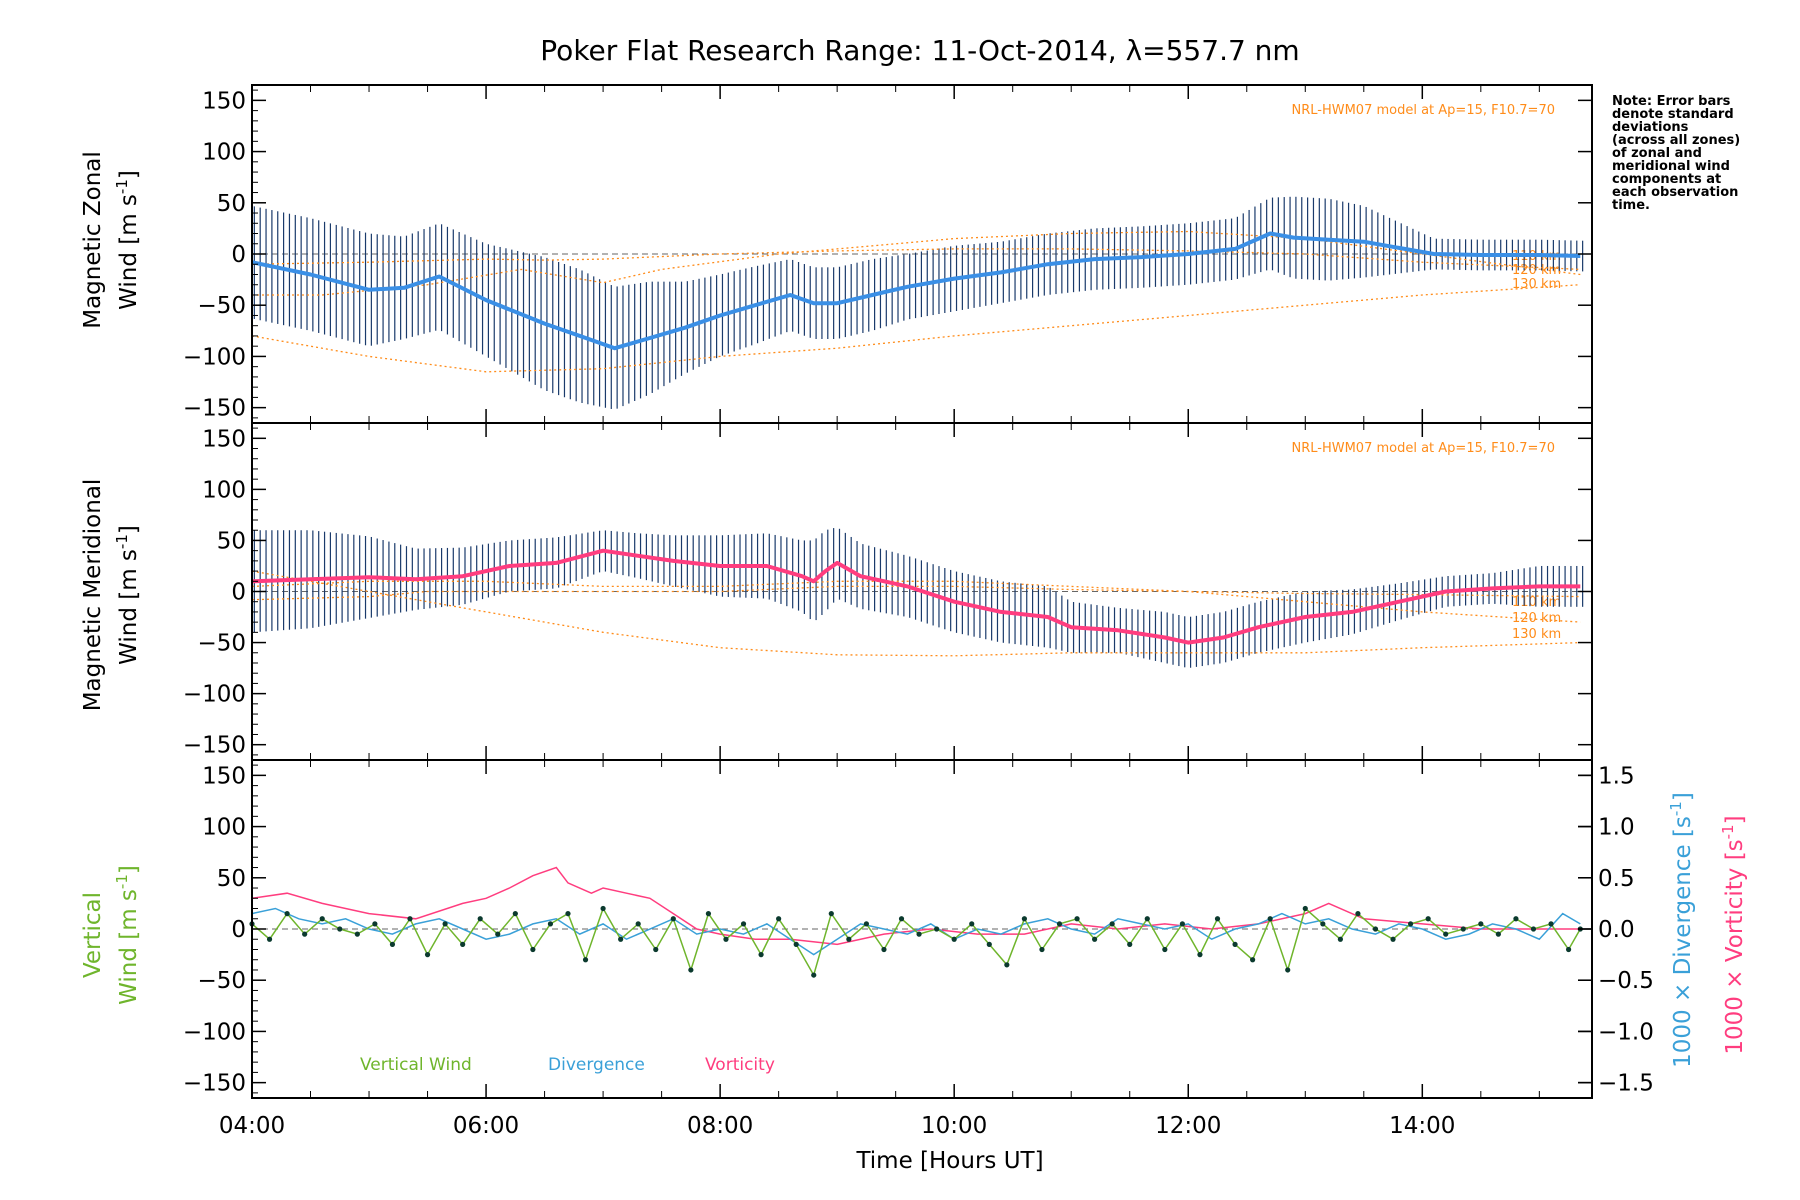 The image size is (1800, 1200). I want to click on legend-divergence: Divergence, so click(596, 1065).